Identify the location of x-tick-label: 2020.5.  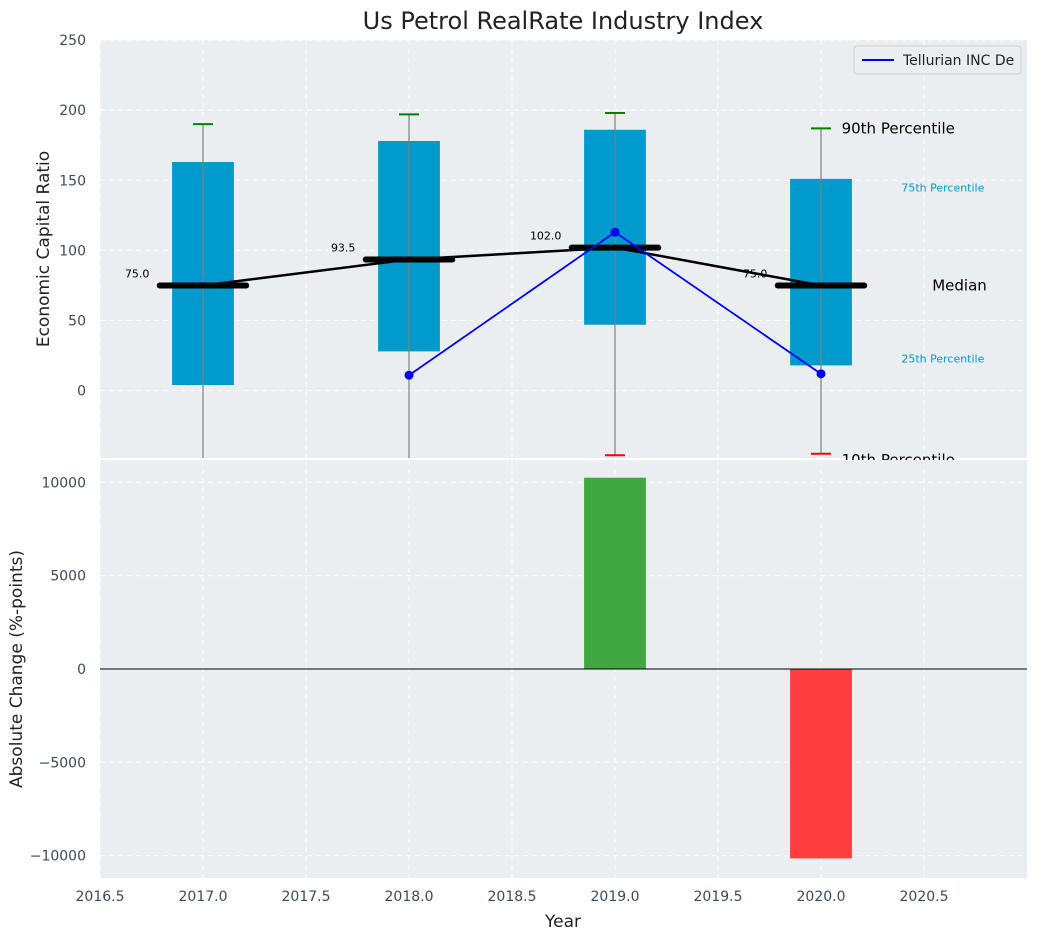
(924, 897).